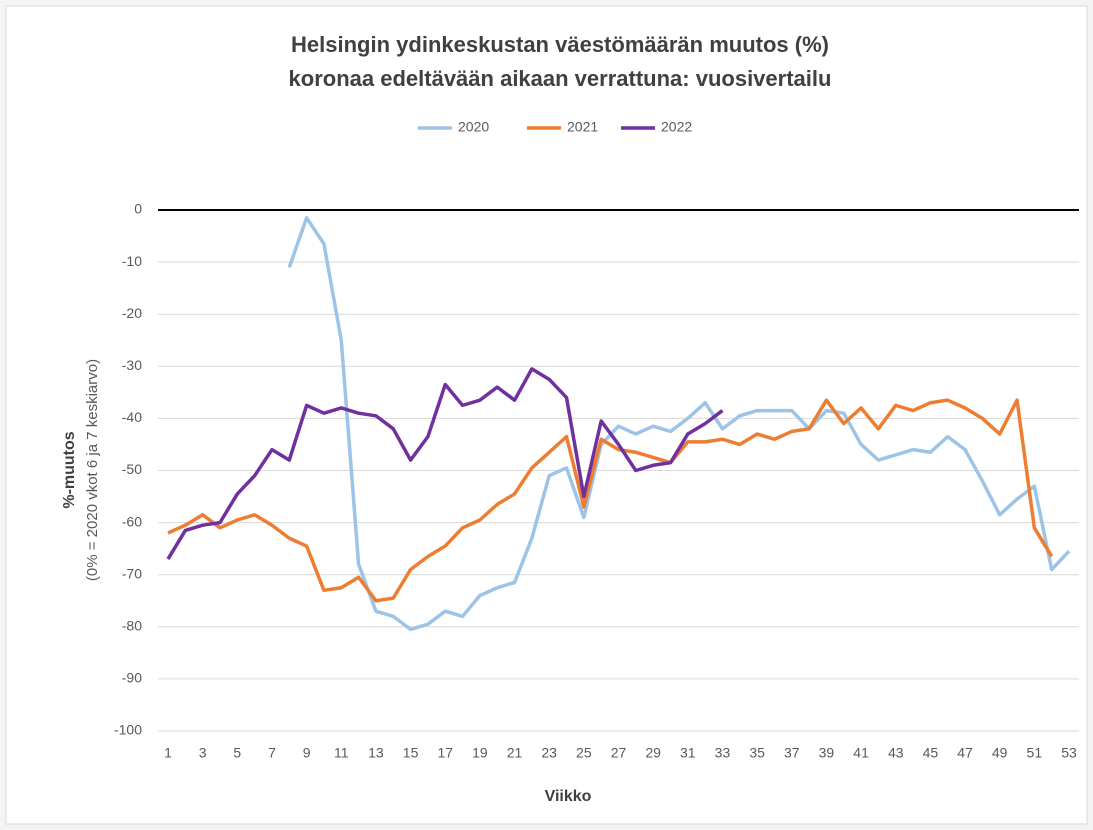 The height and width of the screenshot is (830, 1093). Describe the element at coordinates (1035, 753) in the screenshot. I see `x-tick-label: 51` at that location.